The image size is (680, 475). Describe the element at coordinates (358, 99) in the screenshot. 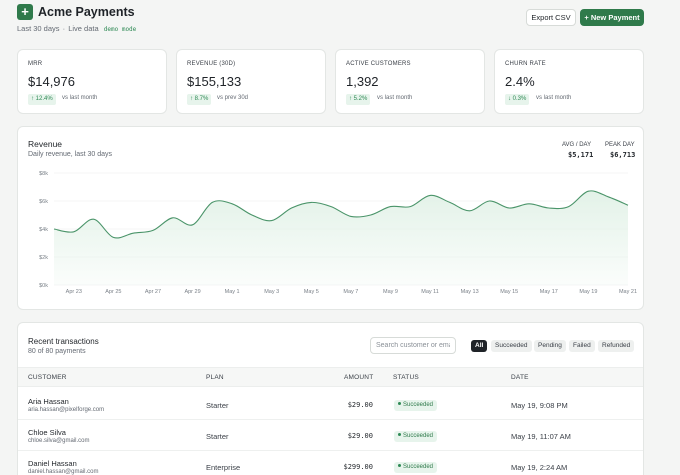

I see `kpi-delta-badge: ↑ 5.2%` at that location.